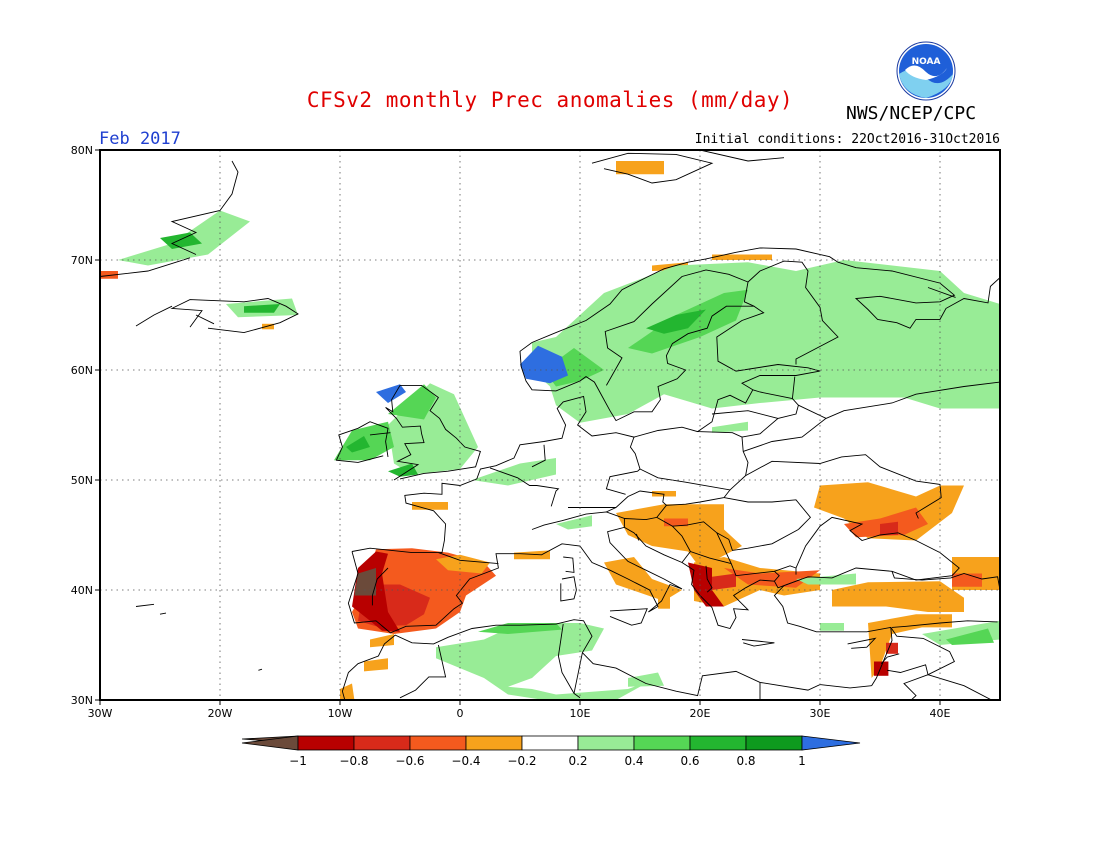 The image size is (1100, 850). I want to click on colorbar-tick-label: 0.6, so click(689, 761).